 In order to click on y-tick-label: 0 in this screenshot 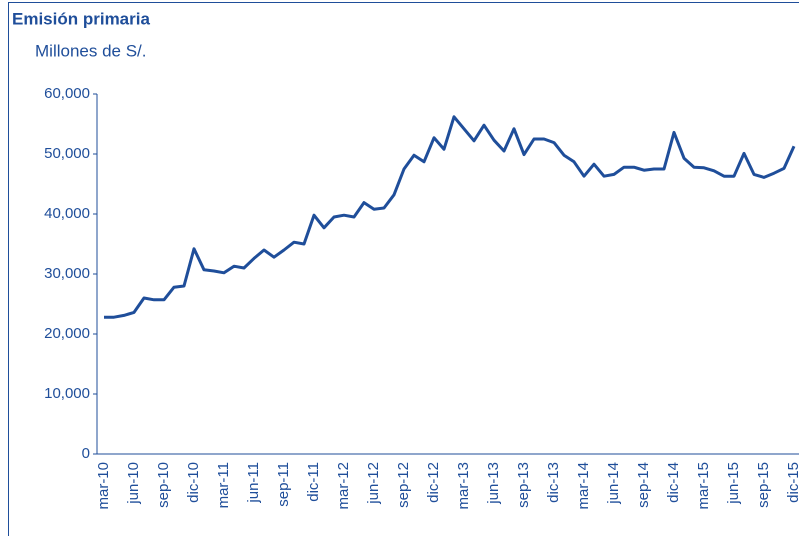, I will do `click(86, 453)`.